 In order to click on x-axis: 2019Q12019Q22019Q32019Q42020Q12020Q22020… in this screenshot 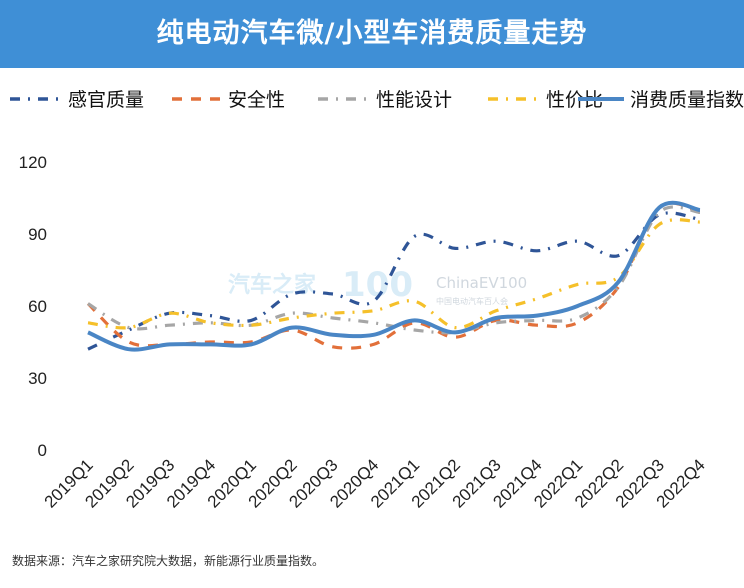, I will do `click(375, 483)`.